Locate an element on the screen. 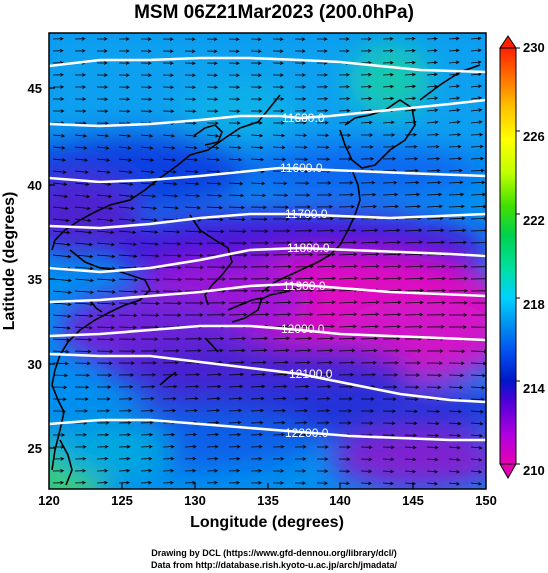 The height and width of the screenshot is (573, 548). contour-line is located at coordinates (267, 221).